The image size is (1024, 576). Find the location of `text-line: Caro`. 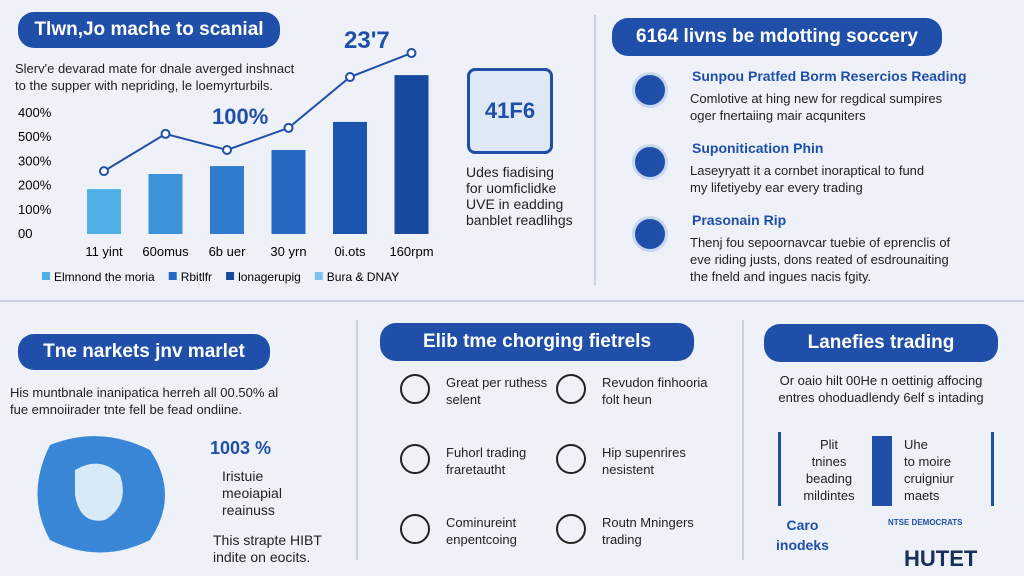

text-line: Caro is located at coordinates (802, 525).